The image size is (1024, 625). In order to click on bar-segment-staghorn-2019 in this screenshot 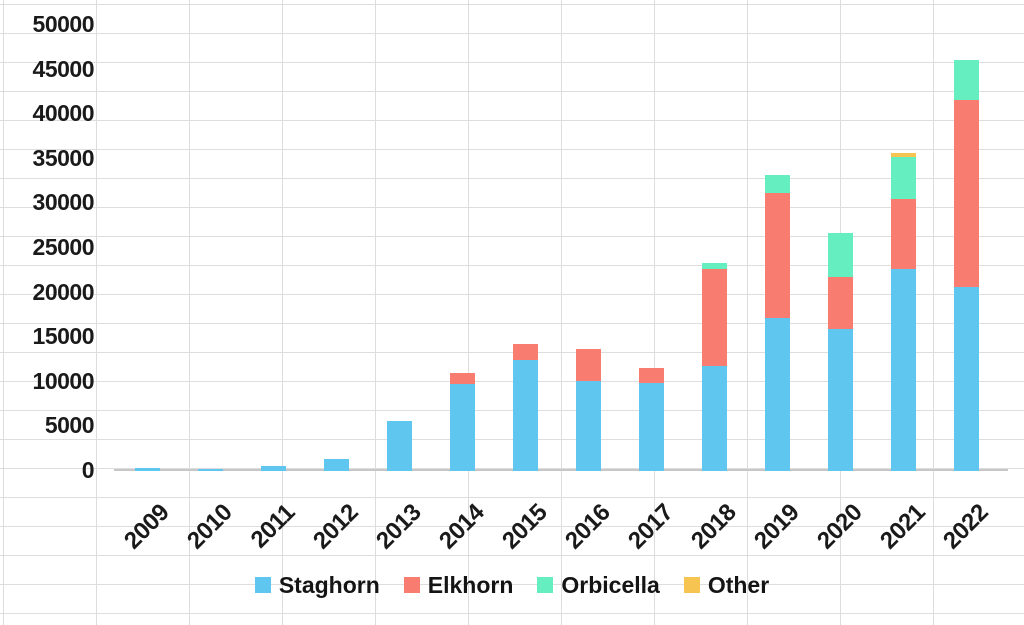, I will do `click(777, 394)`.